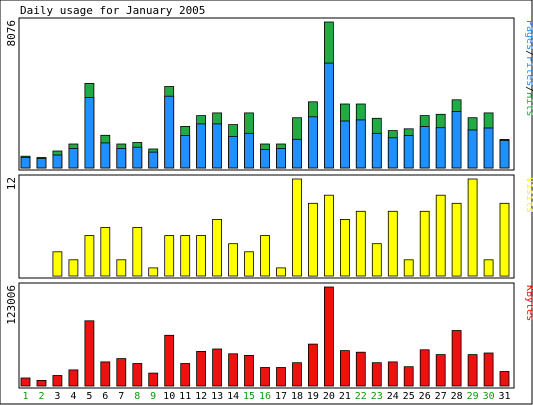  Describe the element at coordinates (11, 305) in the screenshot. I see `ymax-label-kbytes: 123006` at that location.